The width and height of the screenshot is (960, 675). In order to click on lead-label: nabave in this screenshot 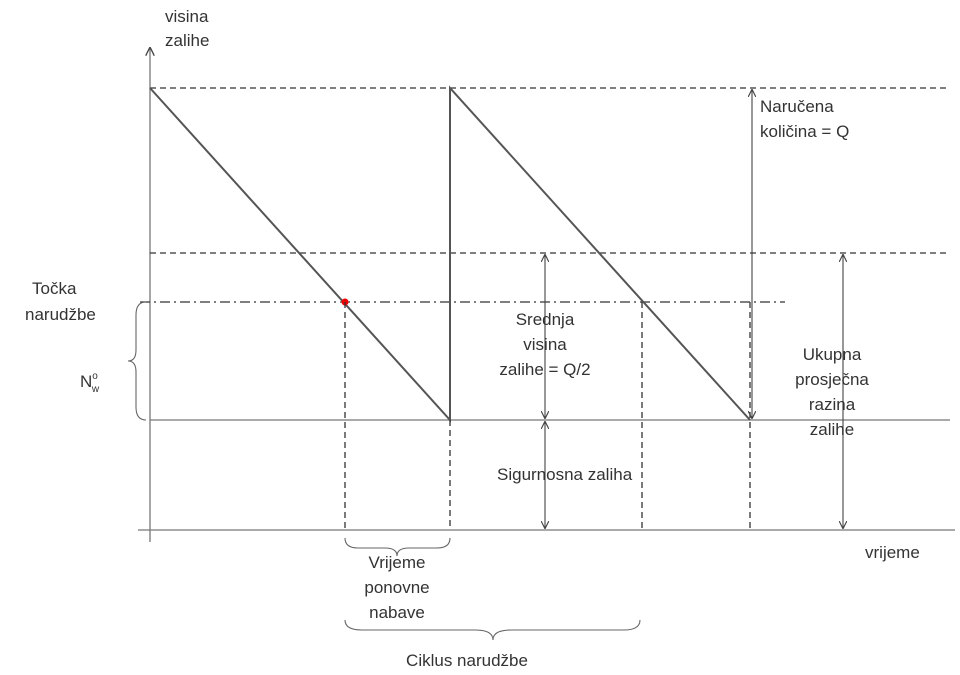, I will do `click(397, 612)`.